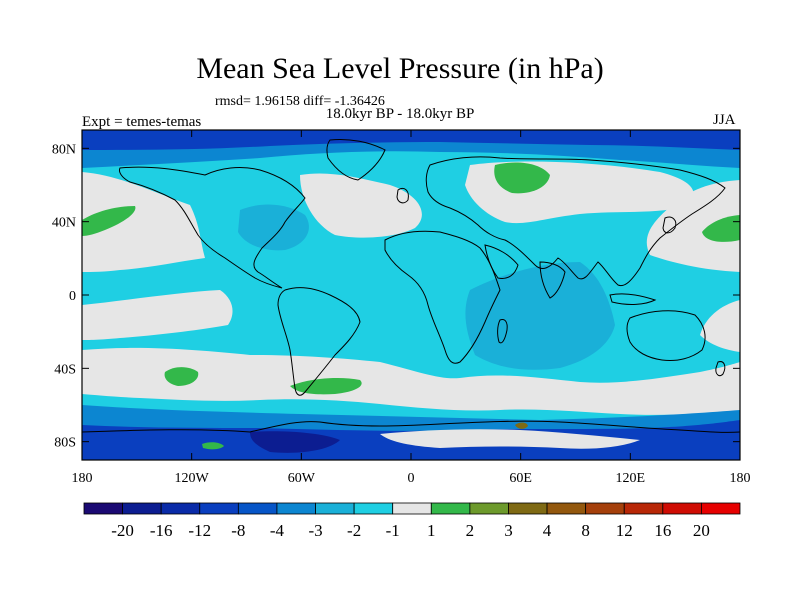  What do you see at coordinates (65, 443) in the screenshot?
I see `lat-tick-label: 80S` at bounding box center [65, 443].